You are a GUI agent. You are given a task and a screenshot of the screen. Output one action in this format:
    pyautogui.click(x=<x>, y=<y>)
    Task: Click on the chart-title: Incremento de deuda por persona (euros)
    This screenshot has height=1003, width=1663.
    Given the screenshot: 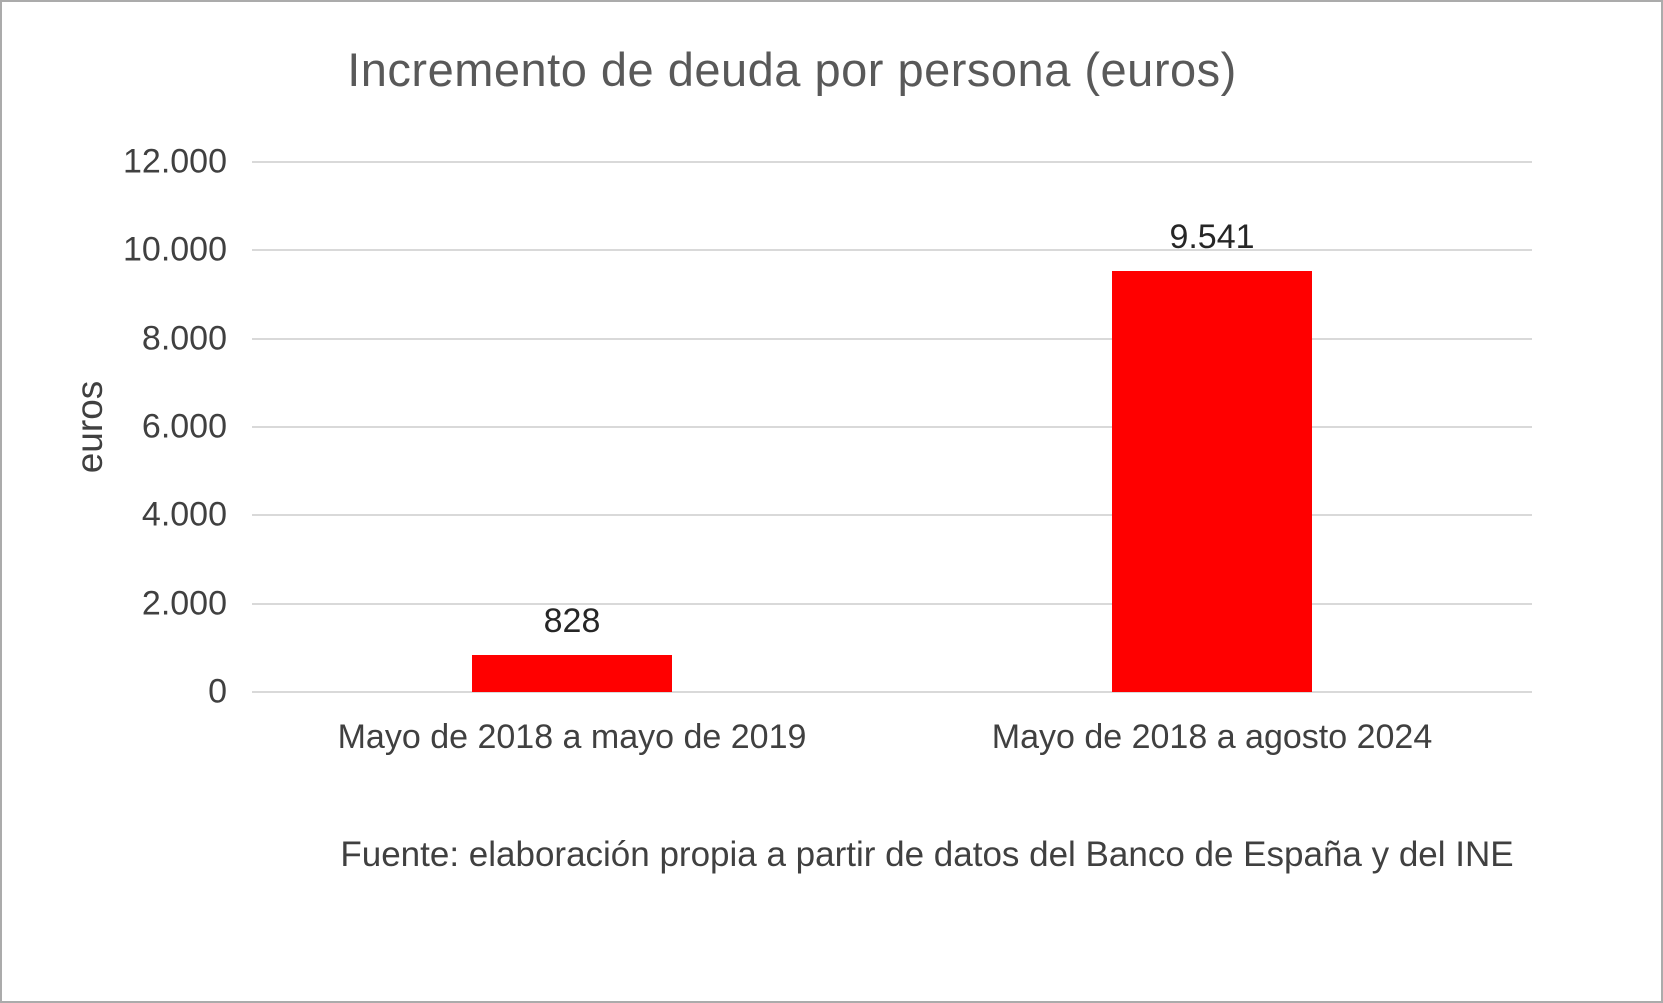 What is the action you would take?
    pyautogui.click(x=792, y=69)
    